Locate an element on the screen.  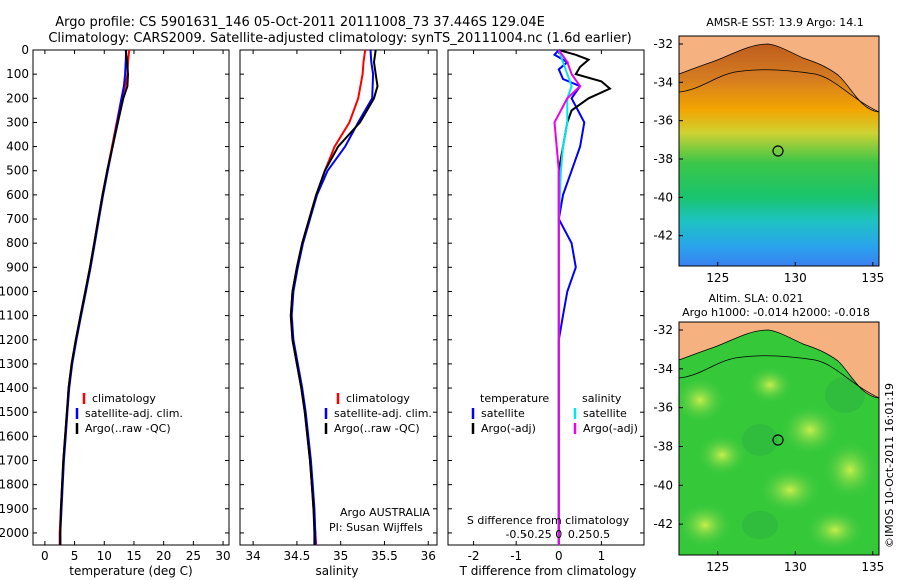
sst-coastline is located at coordinates (779, 78).